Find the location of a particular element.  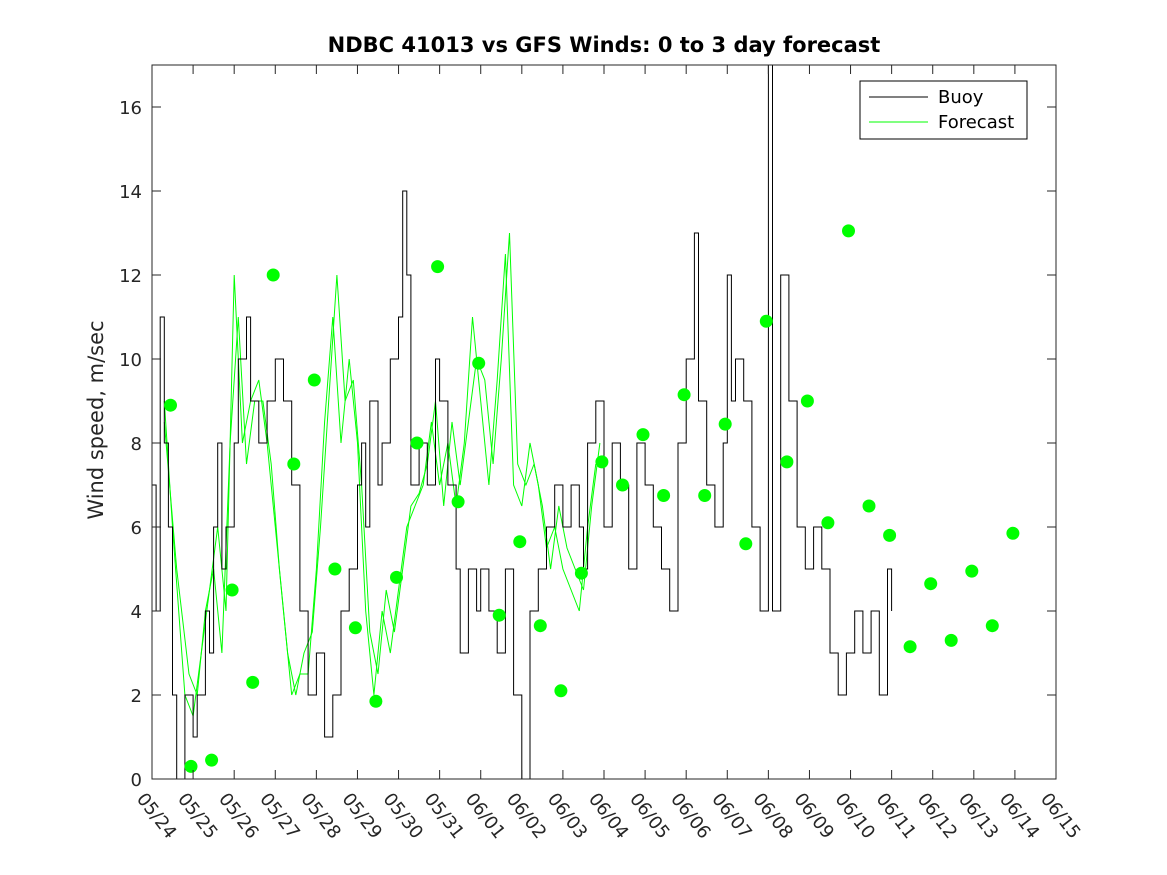

y-tick-label-14: 14 is located at coordinates (130, 192).